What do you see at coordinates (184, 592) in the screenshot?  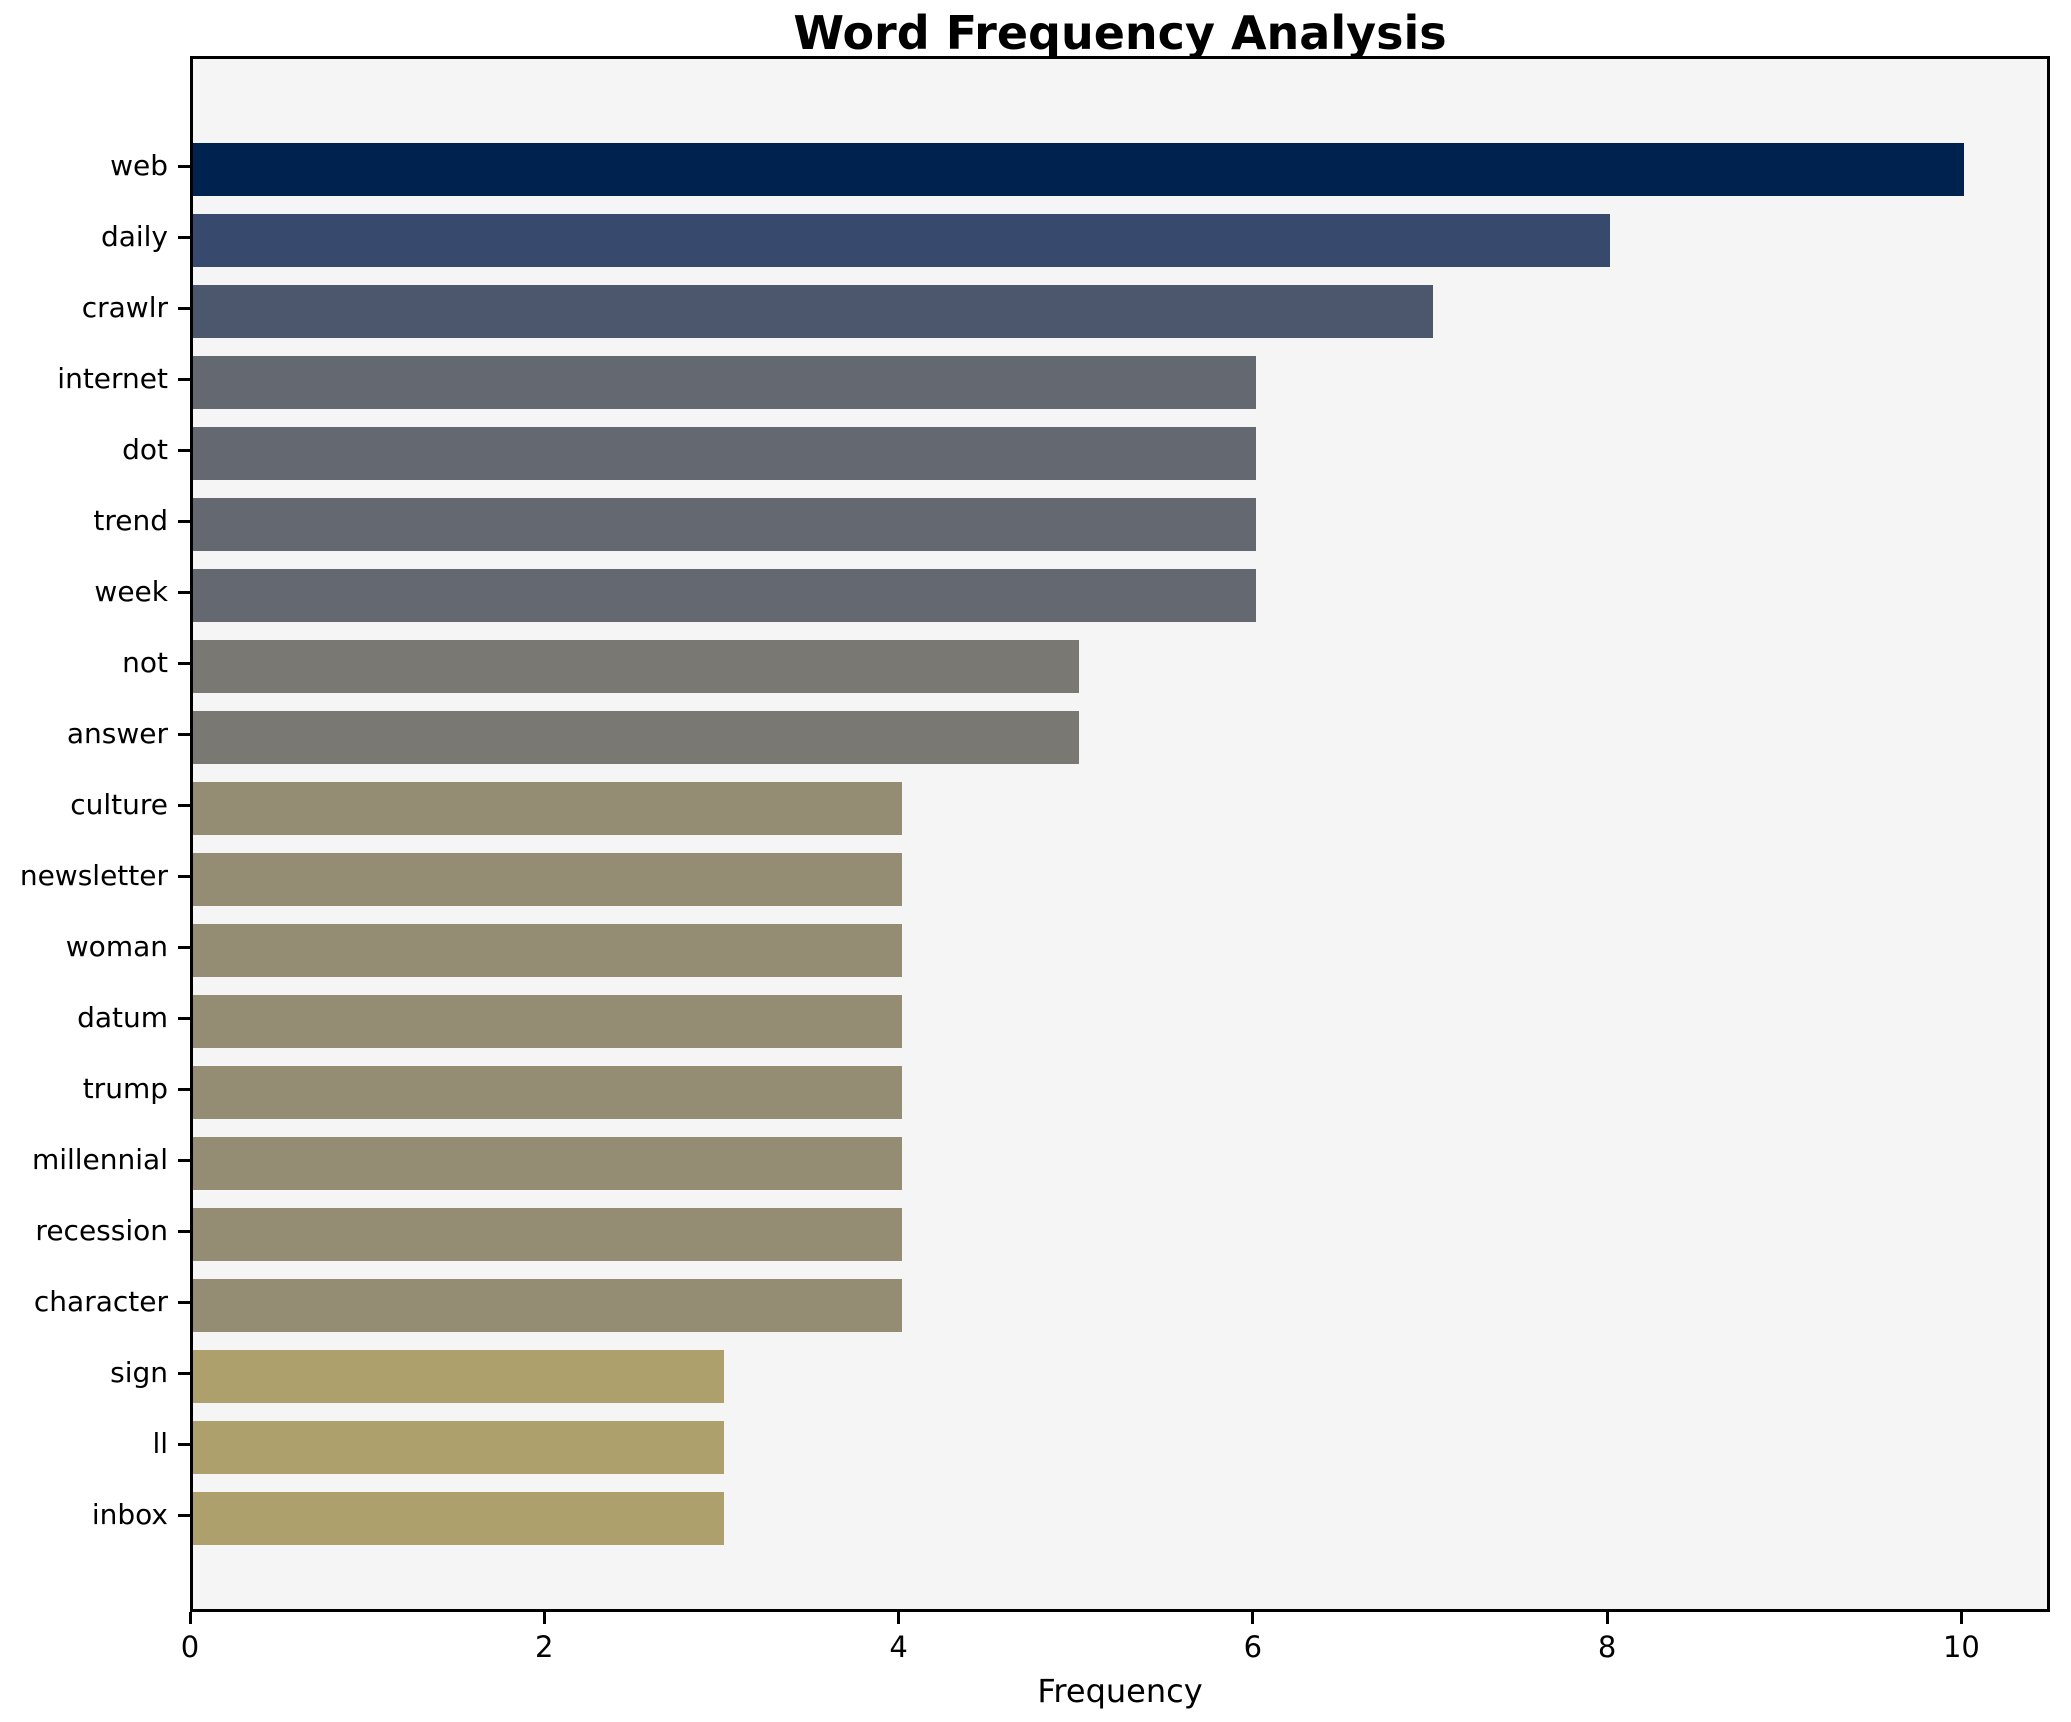 I see `y-tick-week` at bounding box center [184, 592].